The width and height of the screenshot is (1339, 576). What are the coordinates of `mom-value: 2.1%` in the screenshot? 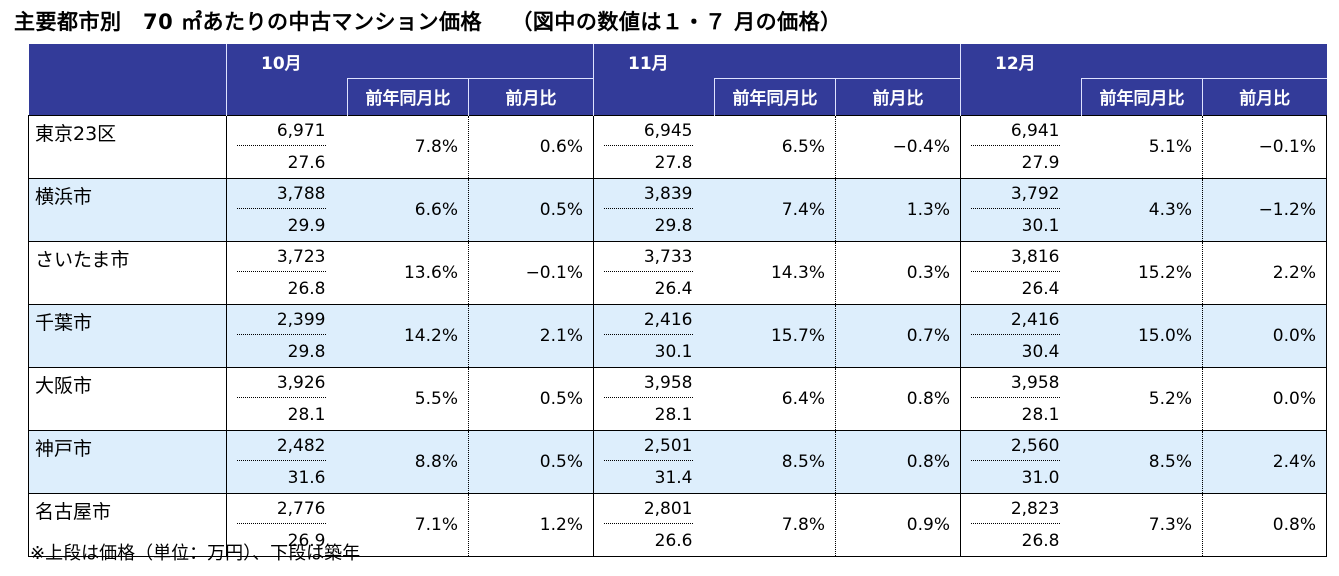 It's located at (531, 335).